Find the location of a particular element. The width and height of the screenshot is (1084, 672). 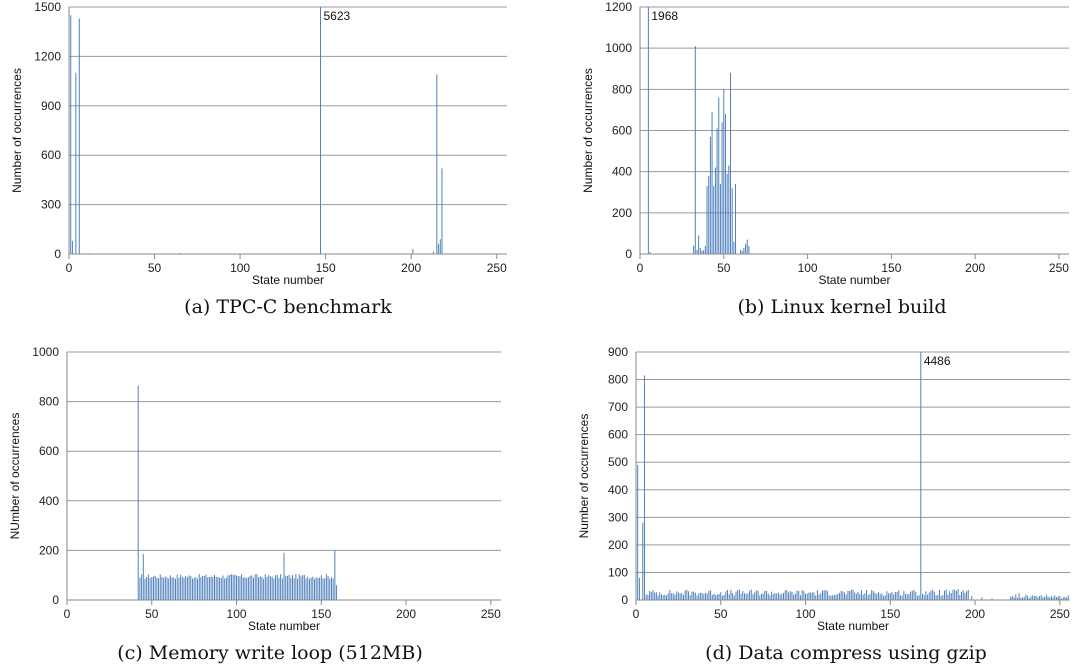

chart-caption: (b) Linux kernel build is located at coordinates (842, 307).